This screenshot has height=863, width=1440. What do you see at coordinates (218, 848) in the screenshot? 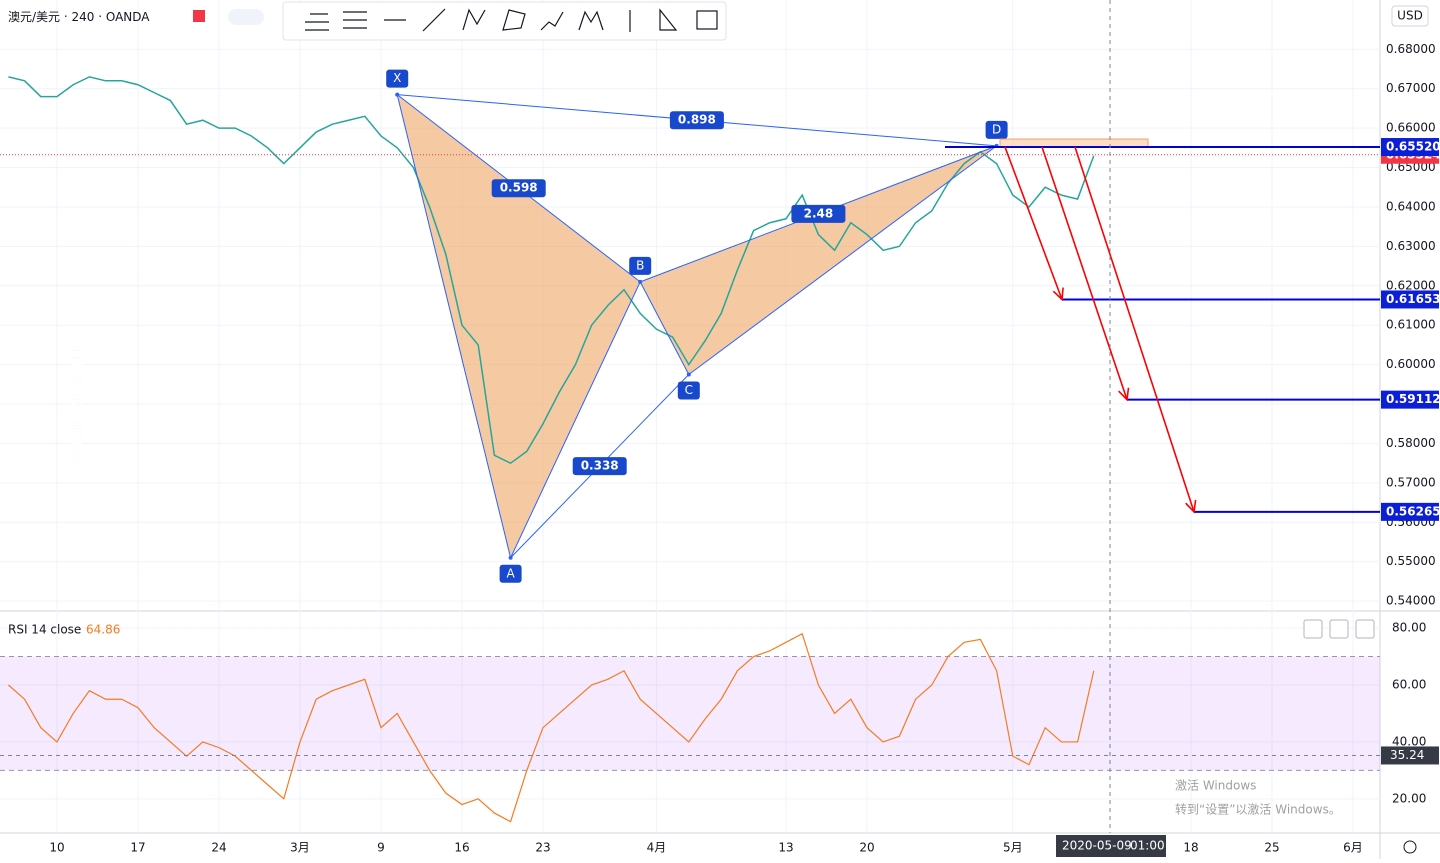
I see `x-tick-label: 24` at bounding box center [218, 848].